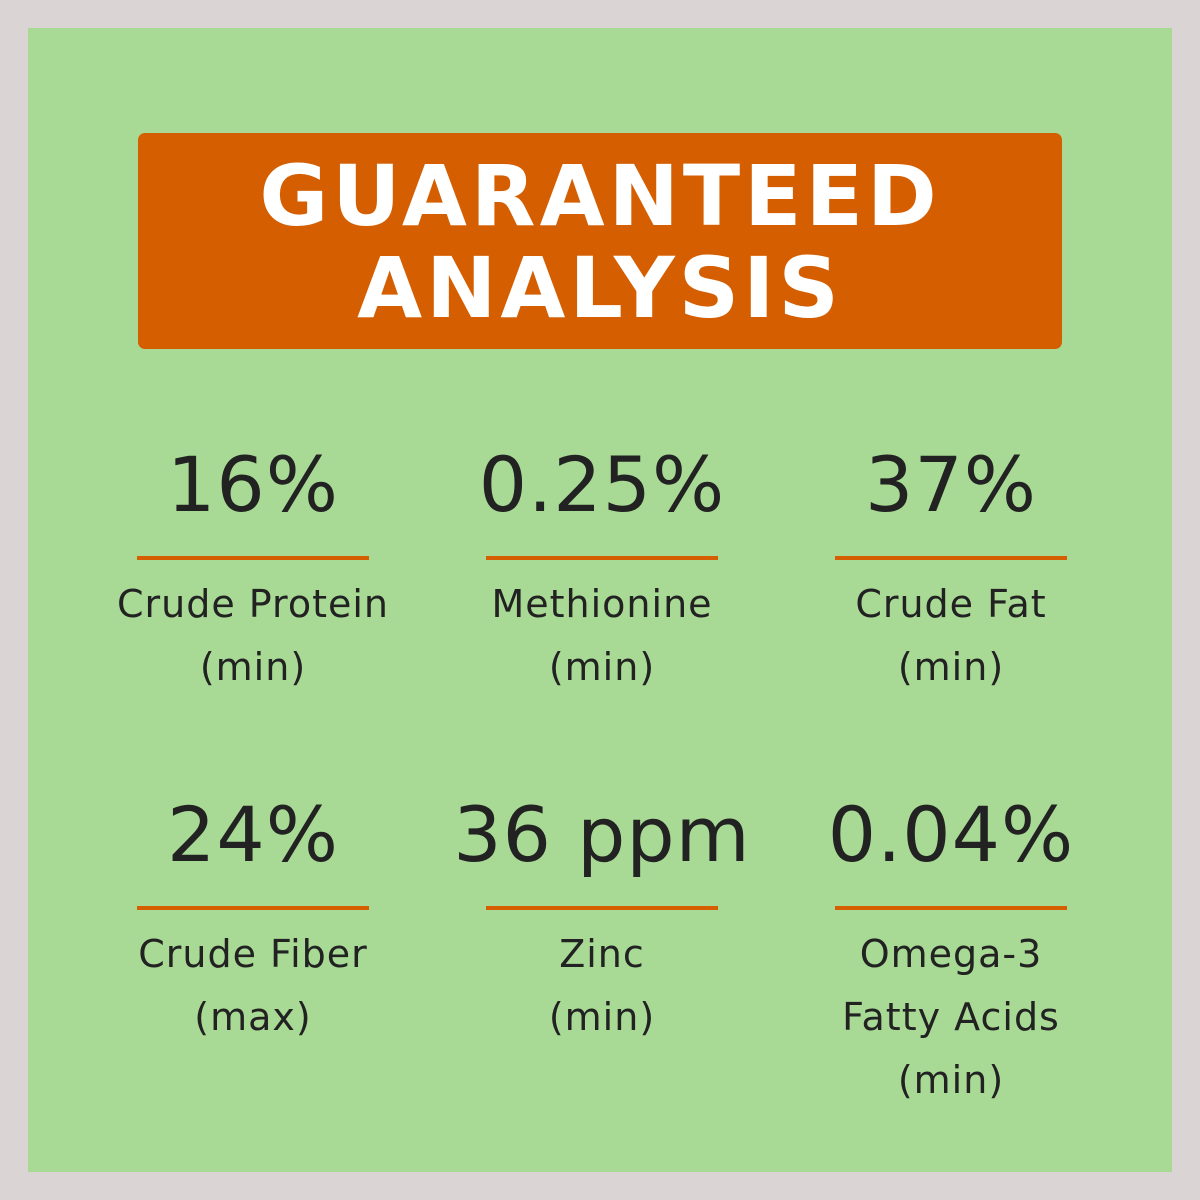 The height and width of the screenshot is (1200, 1200). I want to click on nutrient-label: Omega-3, so click(951, 954).